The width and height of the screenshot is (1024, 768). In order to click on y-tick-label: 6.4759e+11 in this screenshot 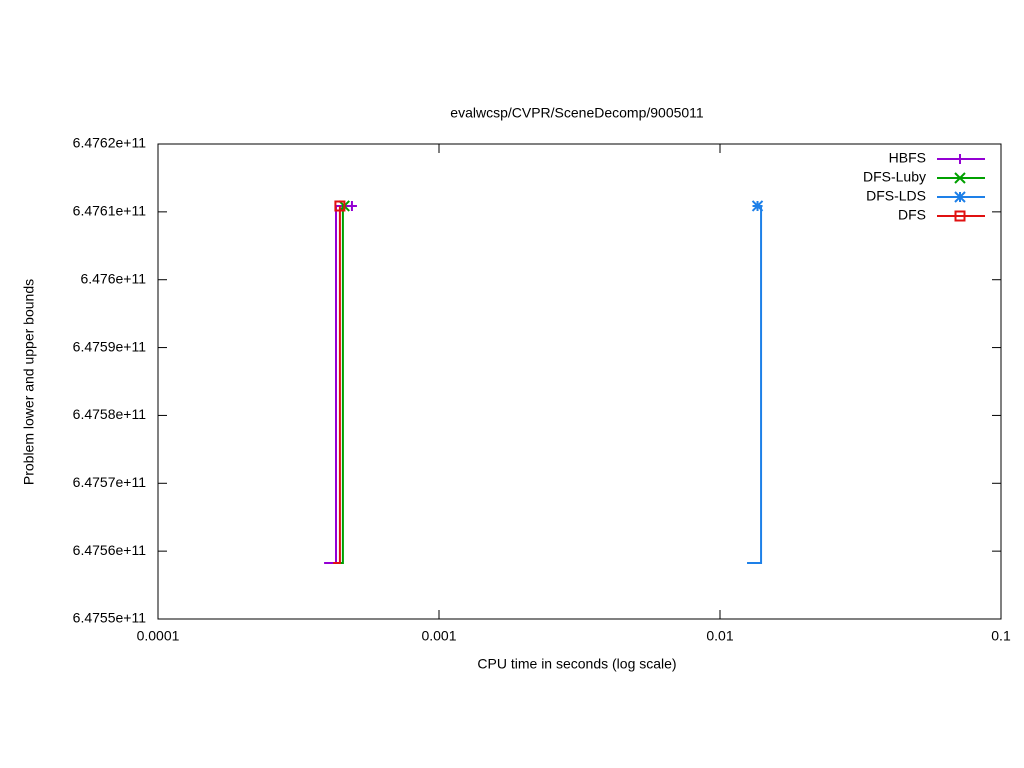, I will do `click(110, 346)`.